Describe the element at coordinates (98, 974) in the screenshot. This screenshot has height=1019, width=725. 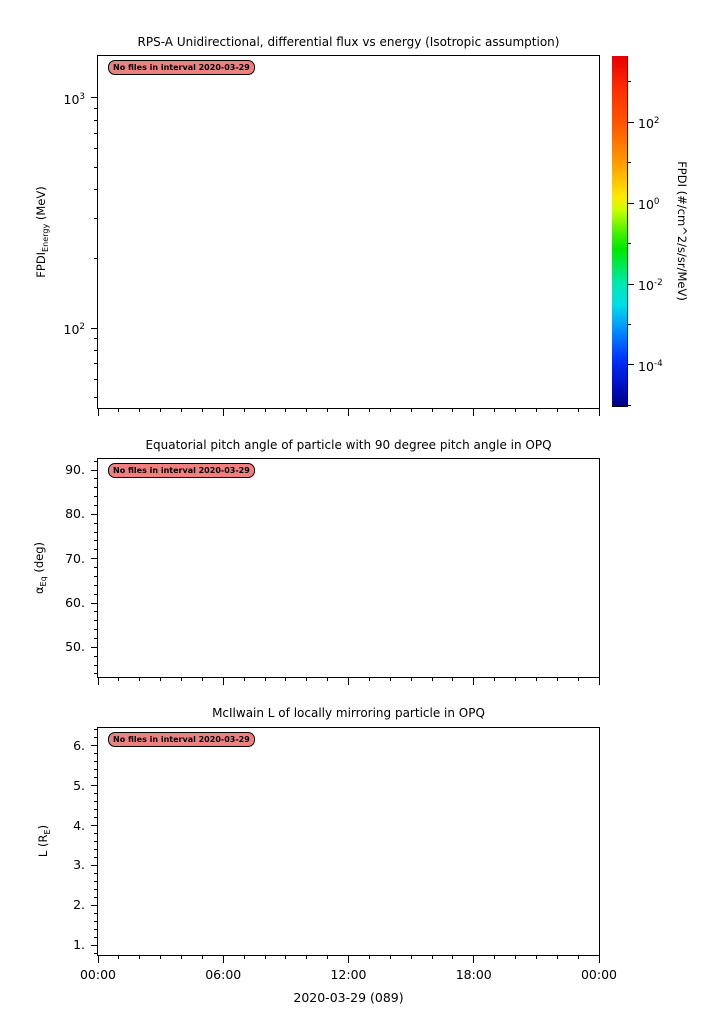
I see `x-tick-label: 00:00` at that location.